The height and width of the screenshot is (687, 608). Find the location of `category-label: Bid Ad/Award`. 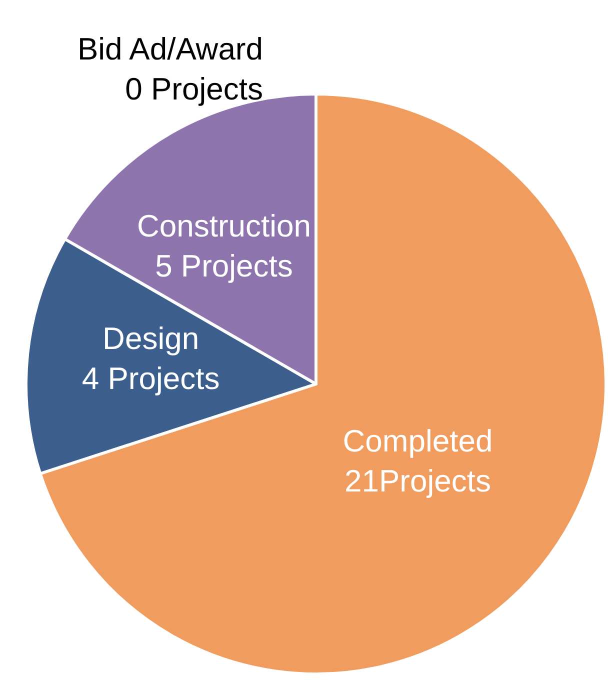

category-label: Bid Ad/Award is located at coordinates (170, 49).